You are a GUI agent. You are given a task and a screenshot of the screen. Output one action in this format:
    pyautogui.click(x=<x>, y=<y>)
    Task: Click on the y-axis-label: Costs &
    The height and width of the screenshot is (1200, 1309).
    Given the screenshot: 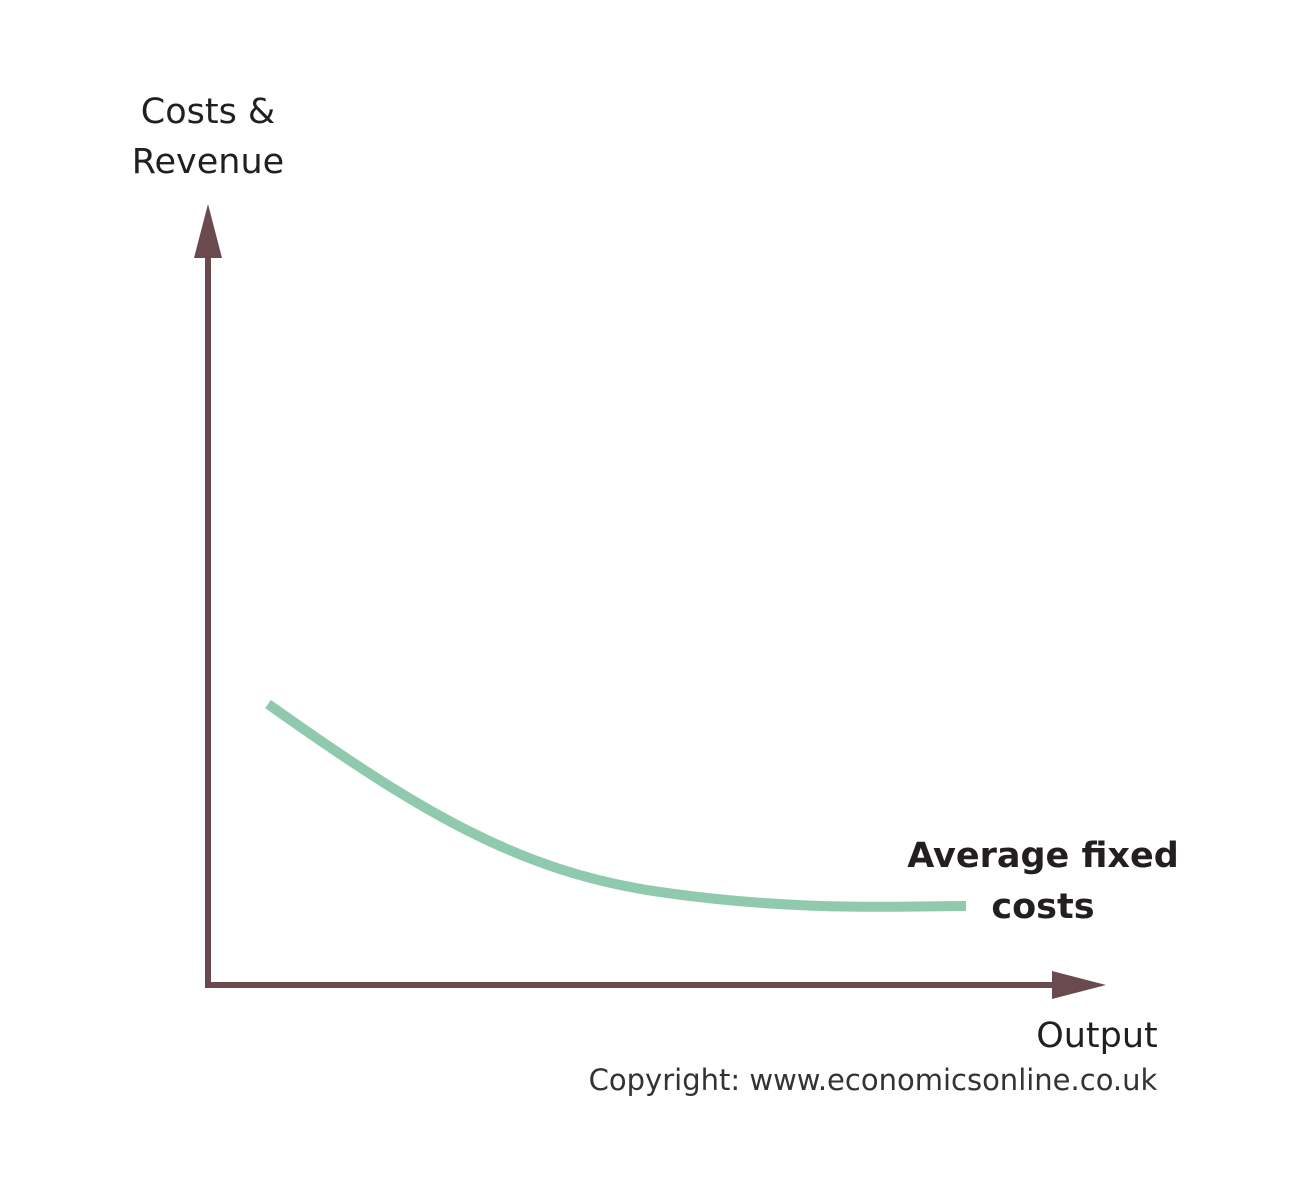 What is the action you would take?
    pyautogui.click(x=208, y=112)
    